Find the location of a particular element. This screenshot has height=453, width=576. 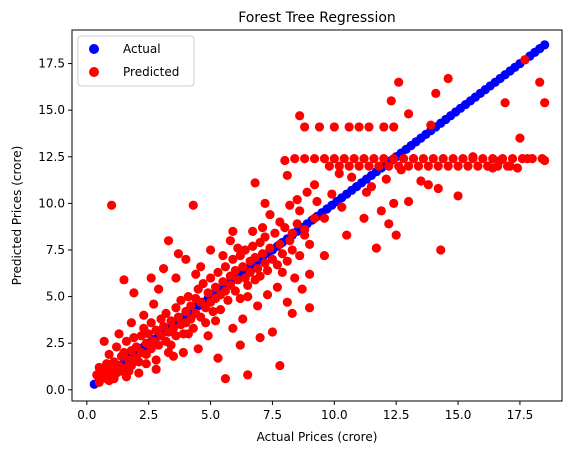

actual-point is located at coordinates (545, 45).